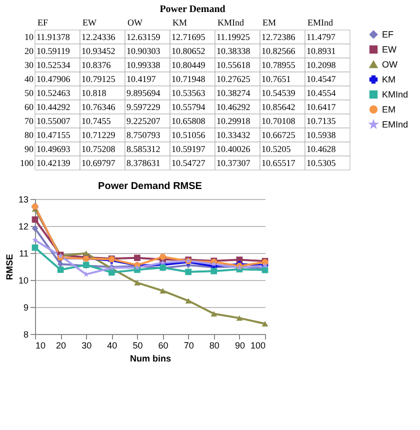  What do you see at coordinates (321, 135) in the screenshot?
I see `data-label: 10.5938` at bounding box center [321, 135].